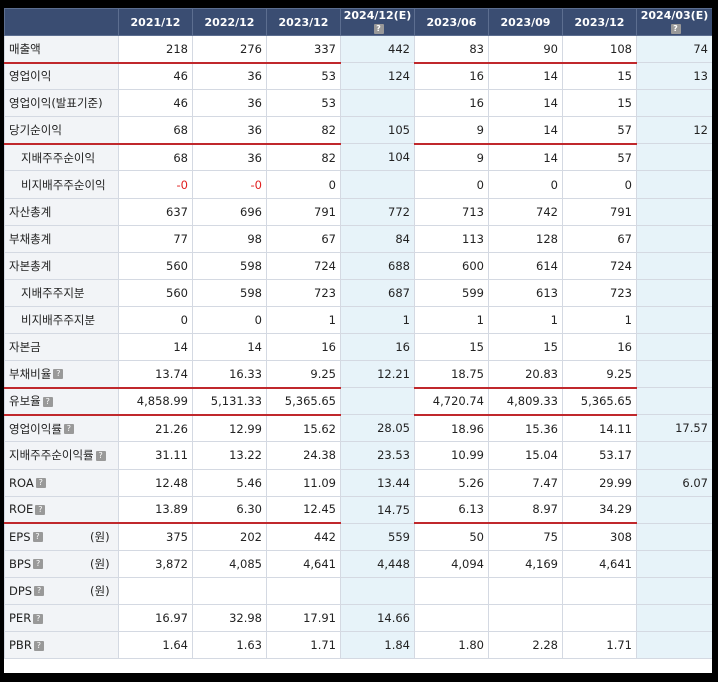 This screenshot has width=718, height=682. What do you see at coordinates (451, 292) in the screenshot?
I see `table-cell: 599` at bounding box center [451, 292].